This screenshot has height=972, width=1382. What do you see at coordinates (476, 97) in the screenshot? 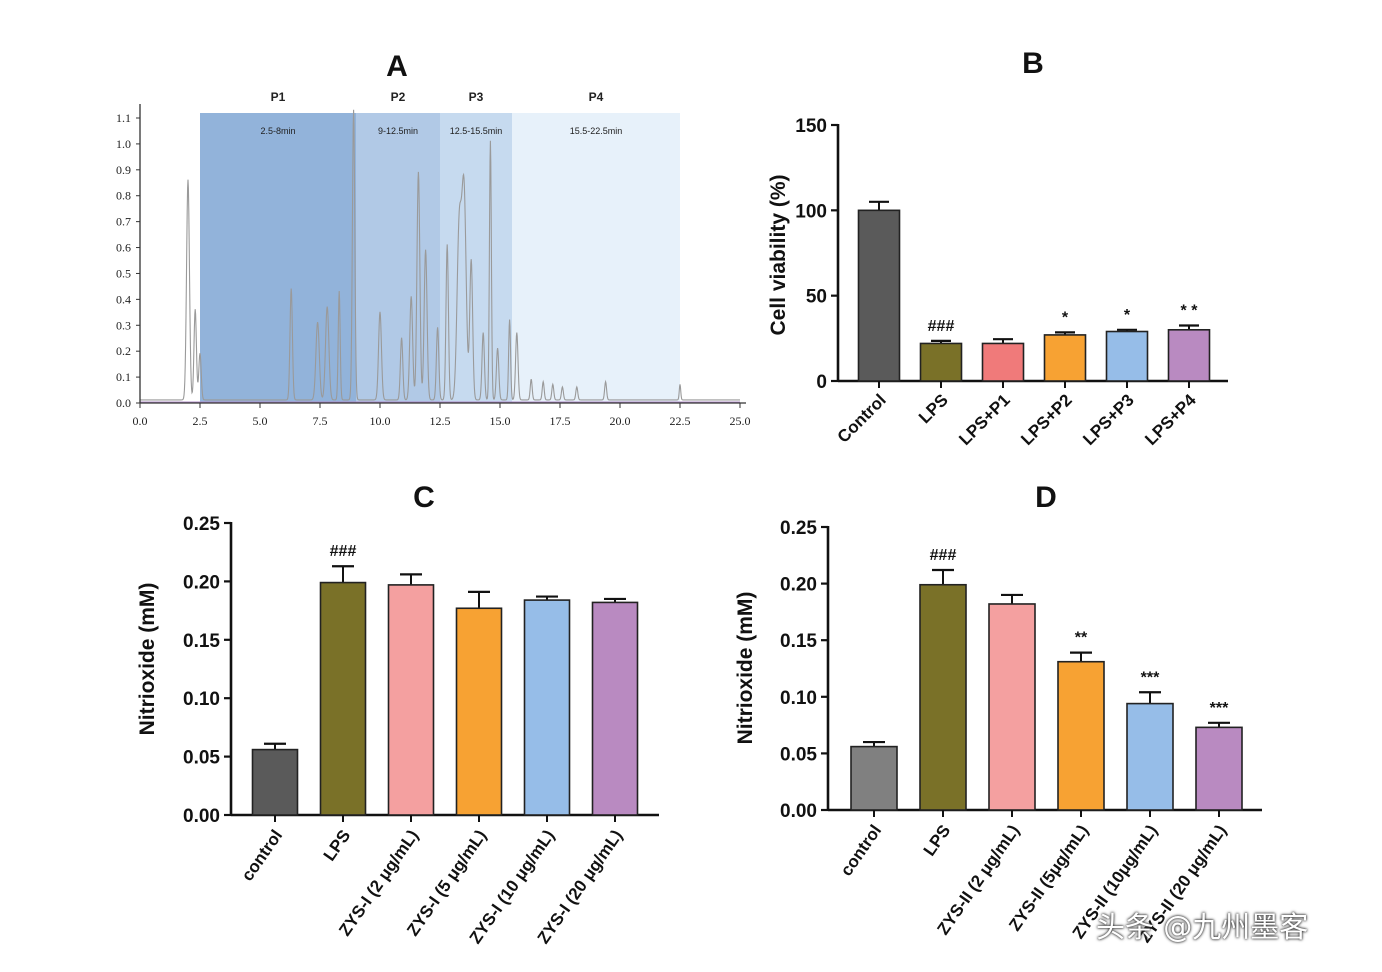
I see `region-p3-label: P3` at bounding box center [476, 97].